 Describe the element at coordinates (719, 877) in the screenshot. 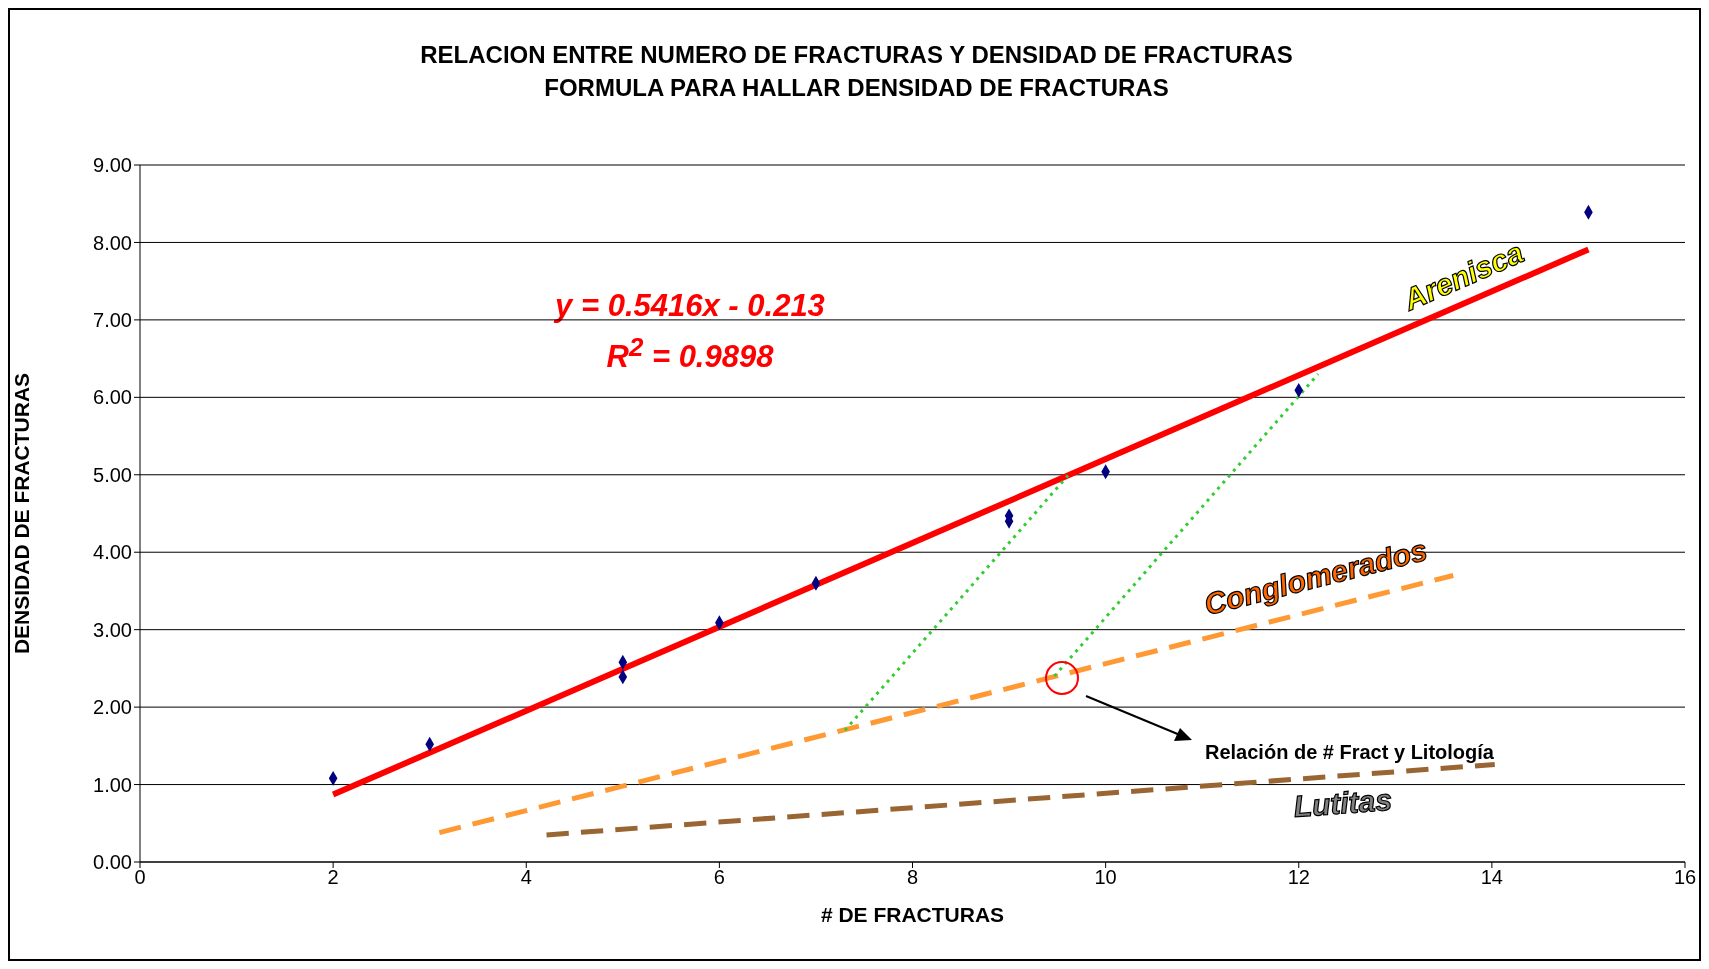

I see `x-tick-label: 6` at that location.